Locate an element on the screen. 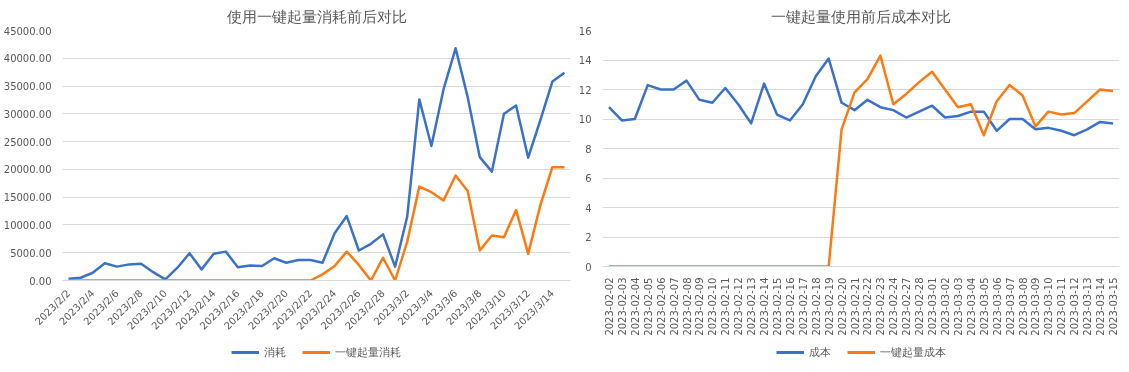 This screenshot has width=1129, height=372. x-tick-label: 2023-02-09 is located at coordinates (700, 306).